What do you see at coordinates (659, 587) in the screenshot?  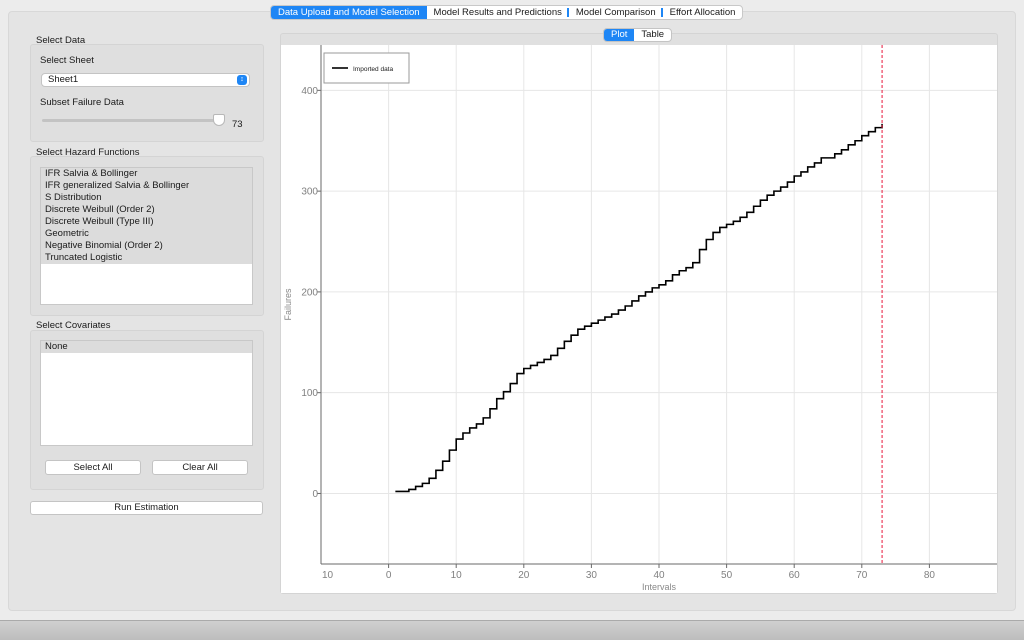 I see `x-axis-label: Intervals` at bounding box center [659, 587].